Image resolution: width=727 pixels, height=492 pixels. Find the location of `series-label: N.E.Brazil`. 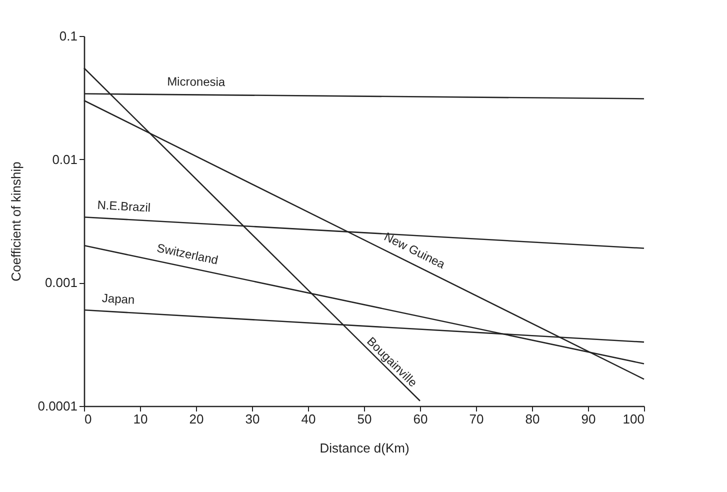

series-label: N.E.Brazil is located at coordinates (123, 206).